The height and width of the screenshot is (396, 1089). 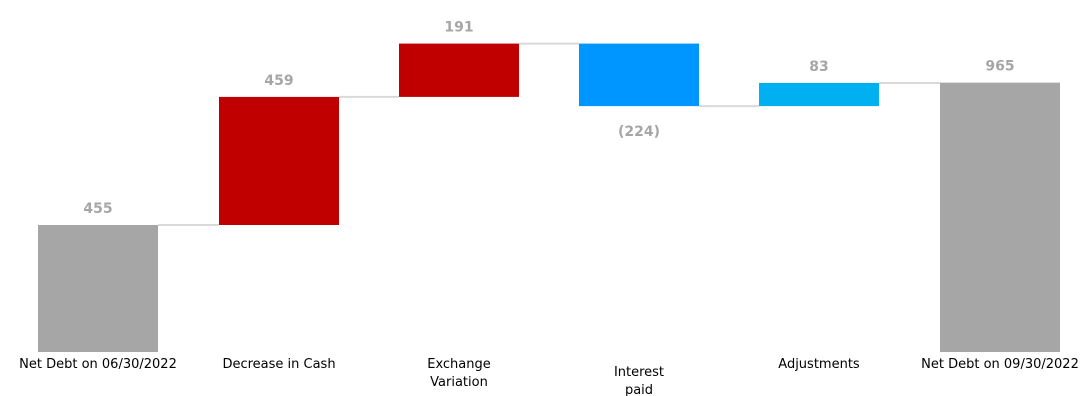 I want to click on category-label-line: Interest, so click(x=639, y=372).